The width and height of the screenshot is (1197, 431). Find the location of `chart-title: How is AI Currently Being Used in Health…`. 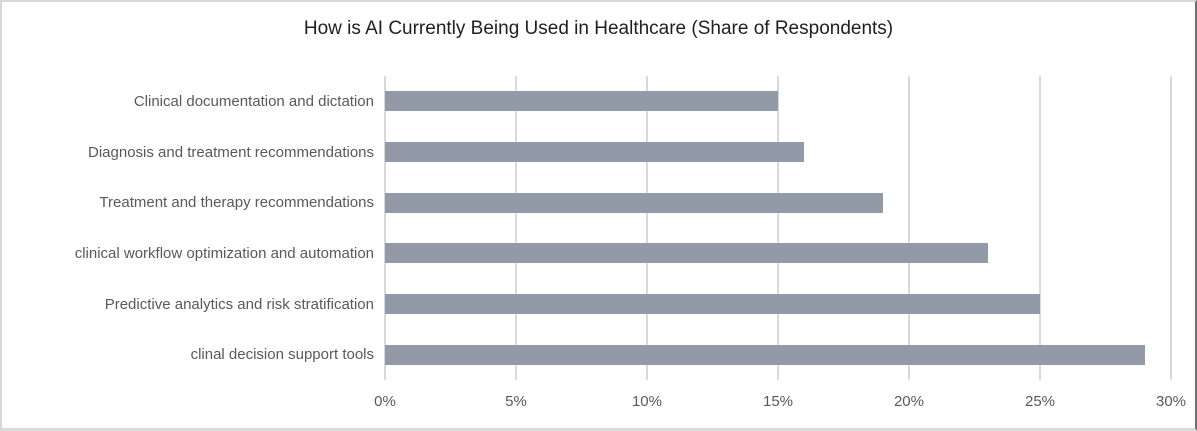

chart-title: How is AI Currently Being Used in Health… is located at coordinates (598, 28).